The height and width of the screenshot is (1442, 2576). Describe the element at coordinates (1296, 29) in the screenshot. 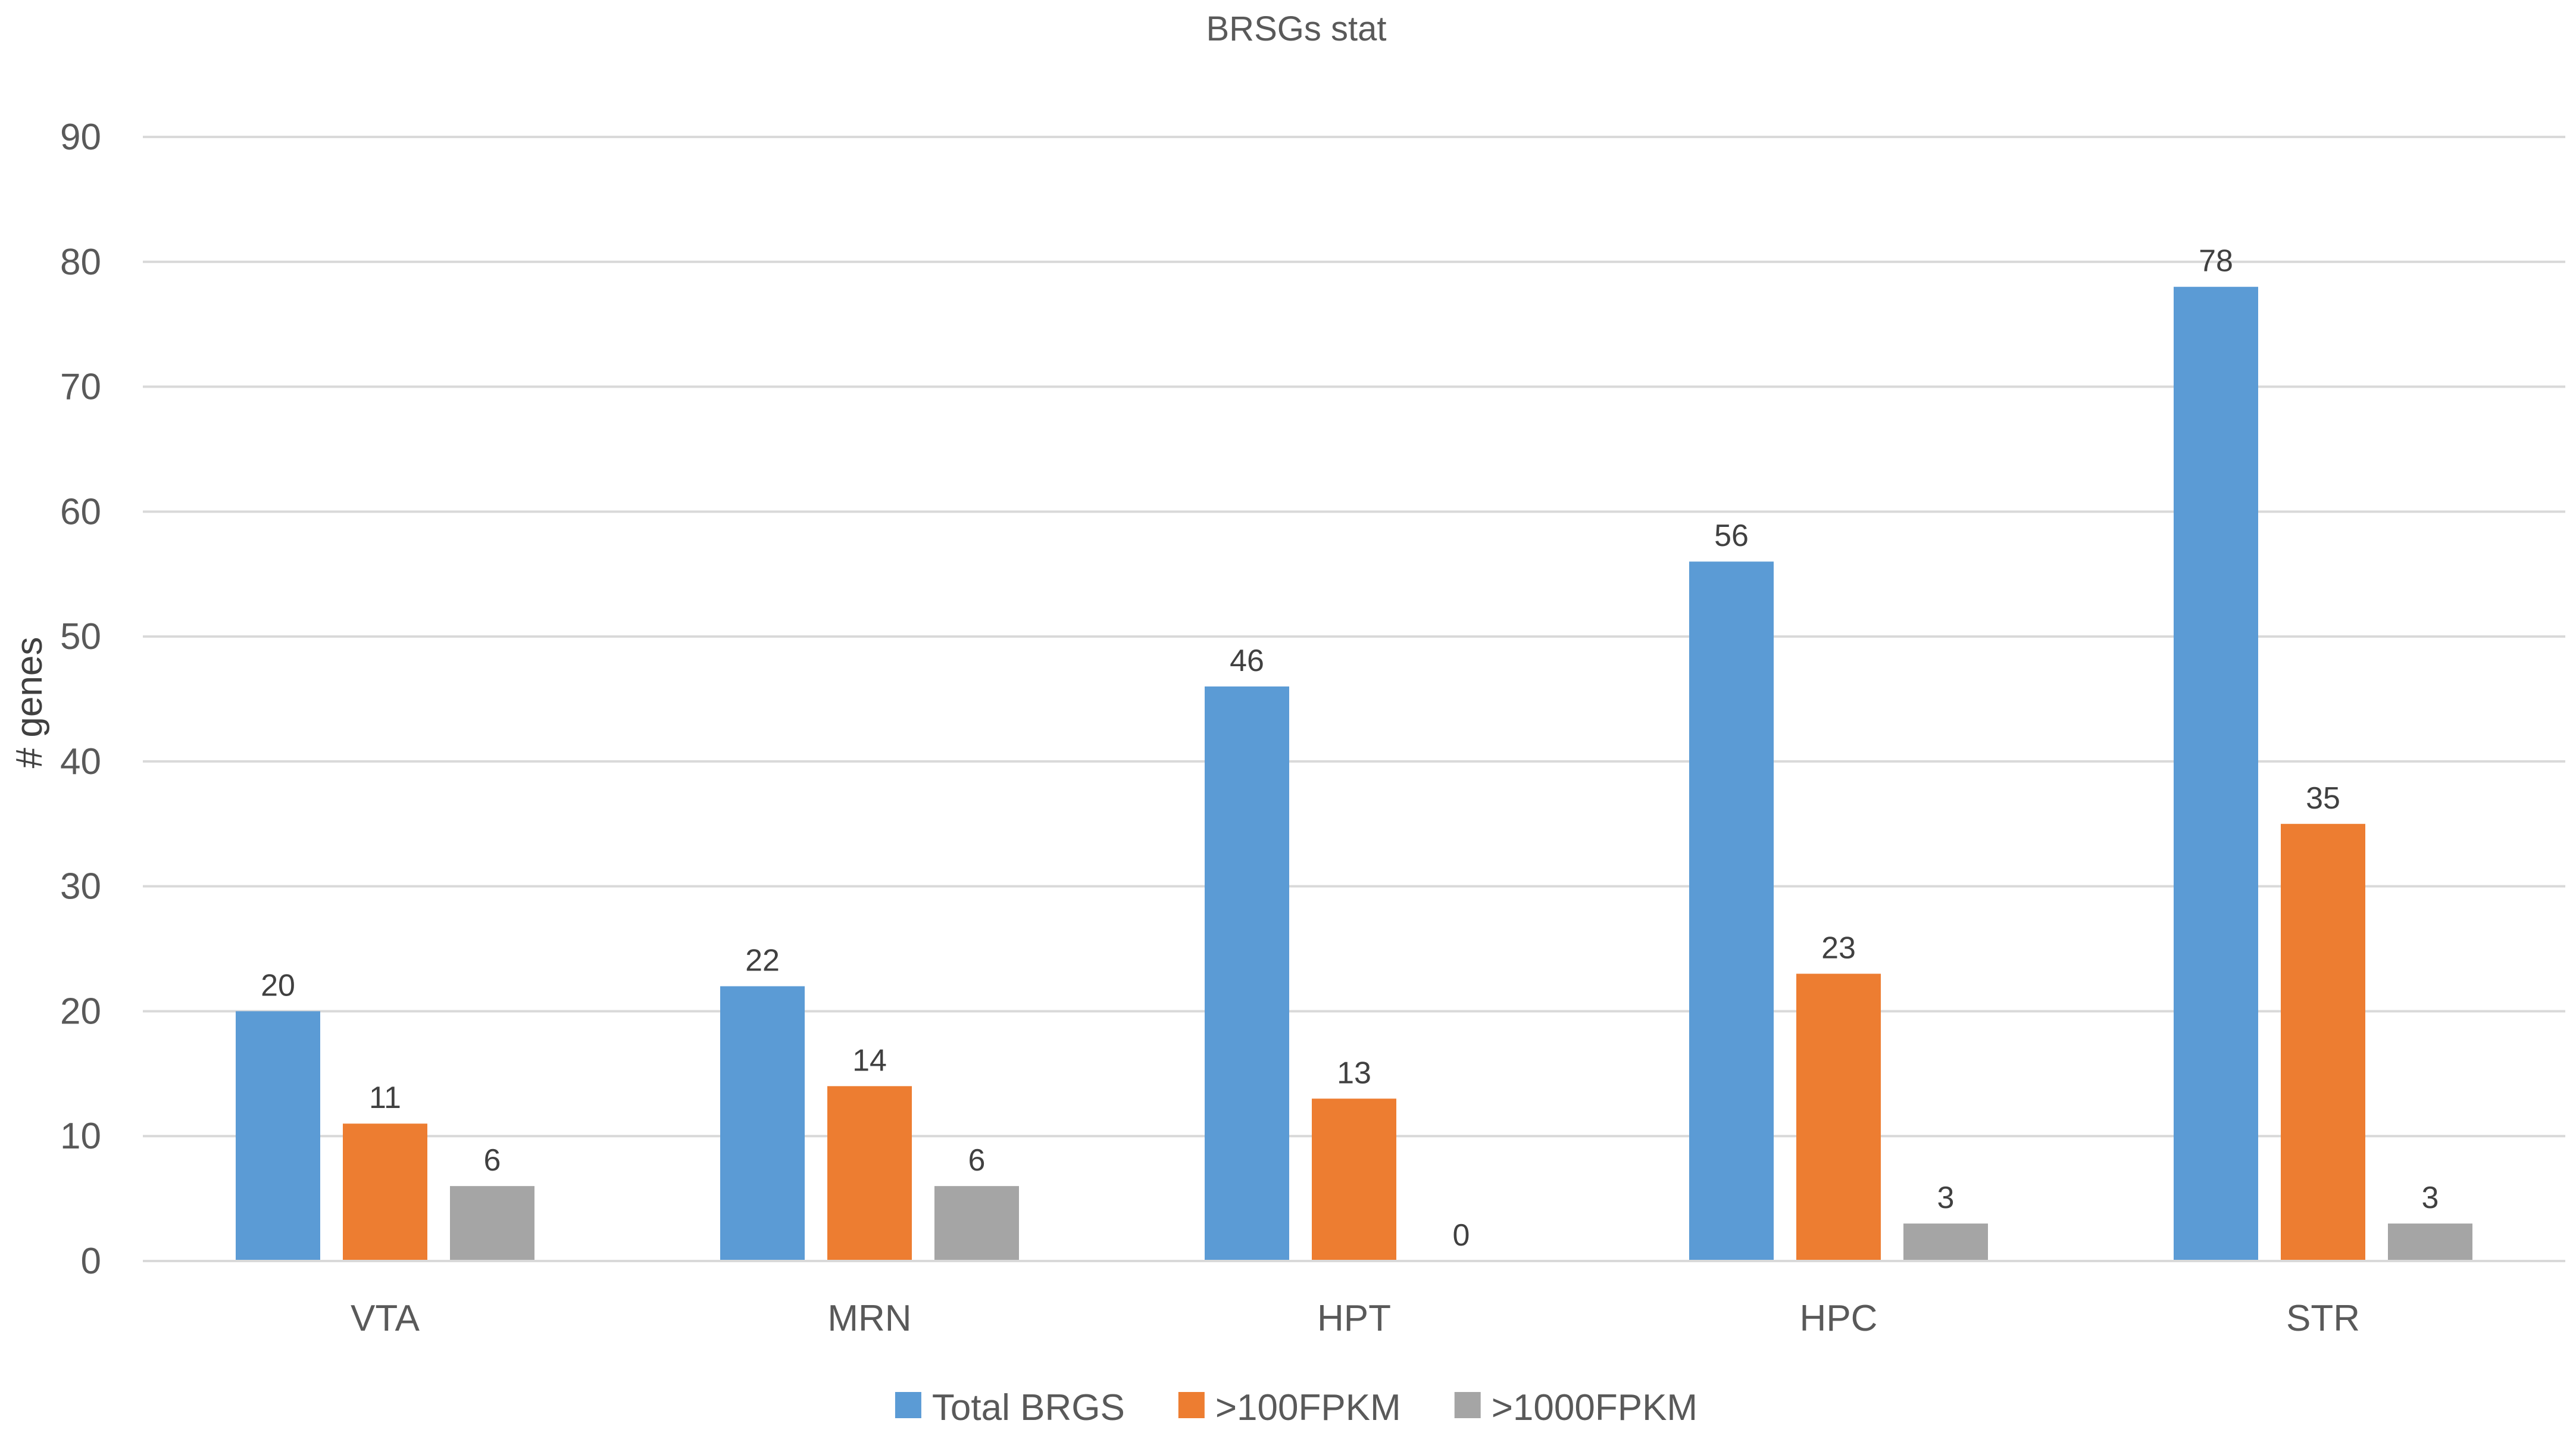

I see `chart-title: BRSGs stat` at that location.